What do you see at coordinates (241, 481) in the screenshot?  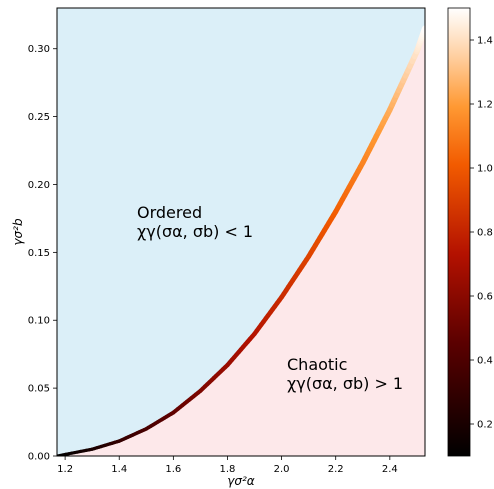 I see `x-axis-label: γσ²α` at bounding box center [241, 481].